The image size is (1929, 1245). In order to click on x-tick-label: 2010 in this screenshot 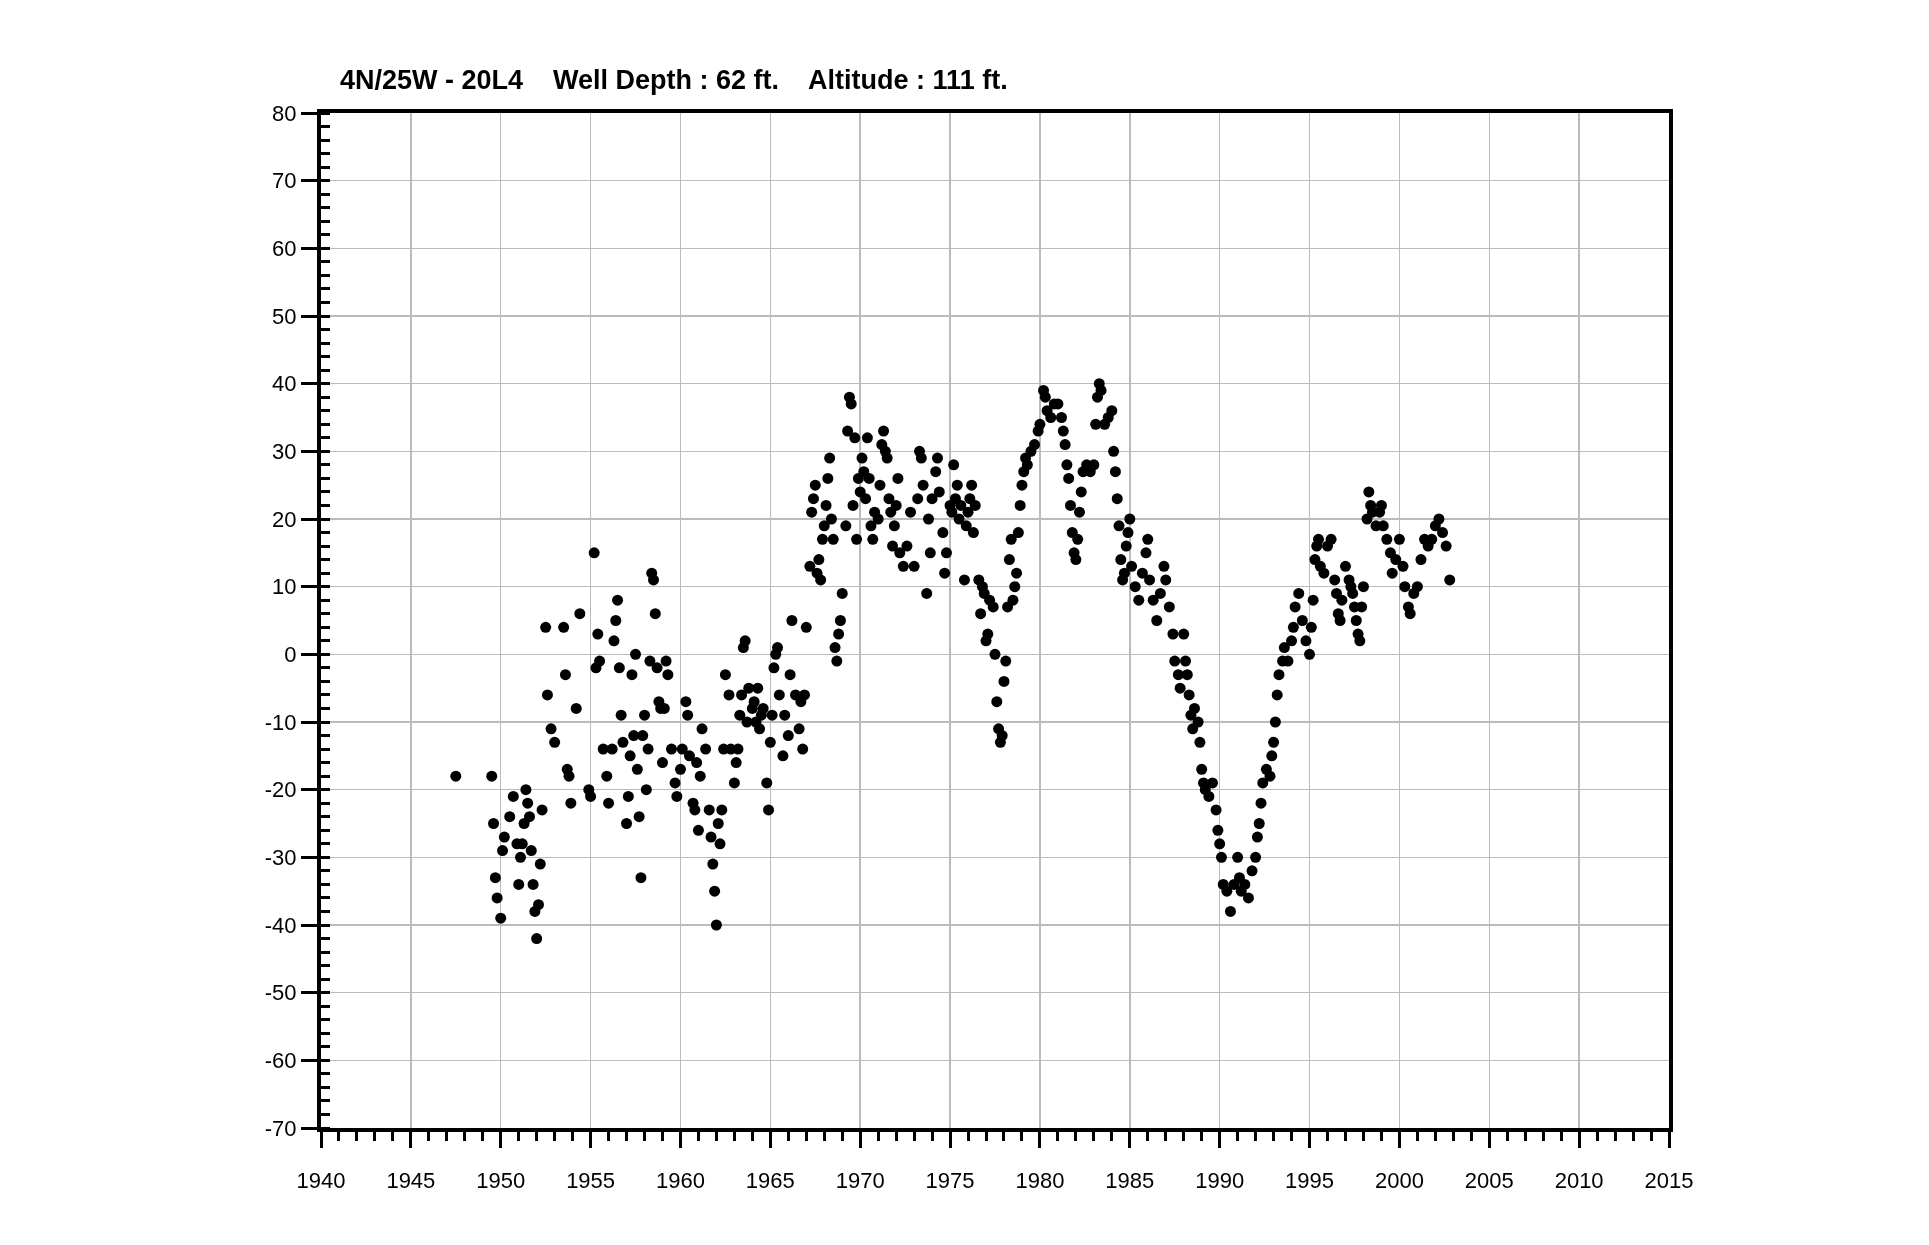, I will do `click(1579, 1181)`.